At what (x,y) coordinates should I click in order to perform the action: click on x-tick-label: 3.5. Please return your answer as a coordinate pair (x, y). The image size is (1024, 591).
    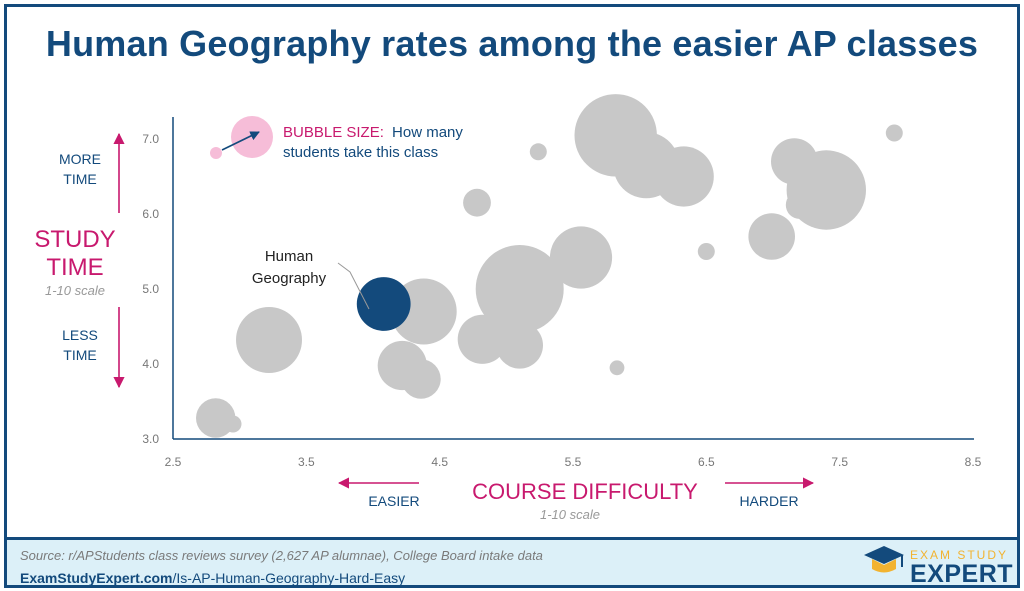
    Looking at the image, I should click on (306, 462).